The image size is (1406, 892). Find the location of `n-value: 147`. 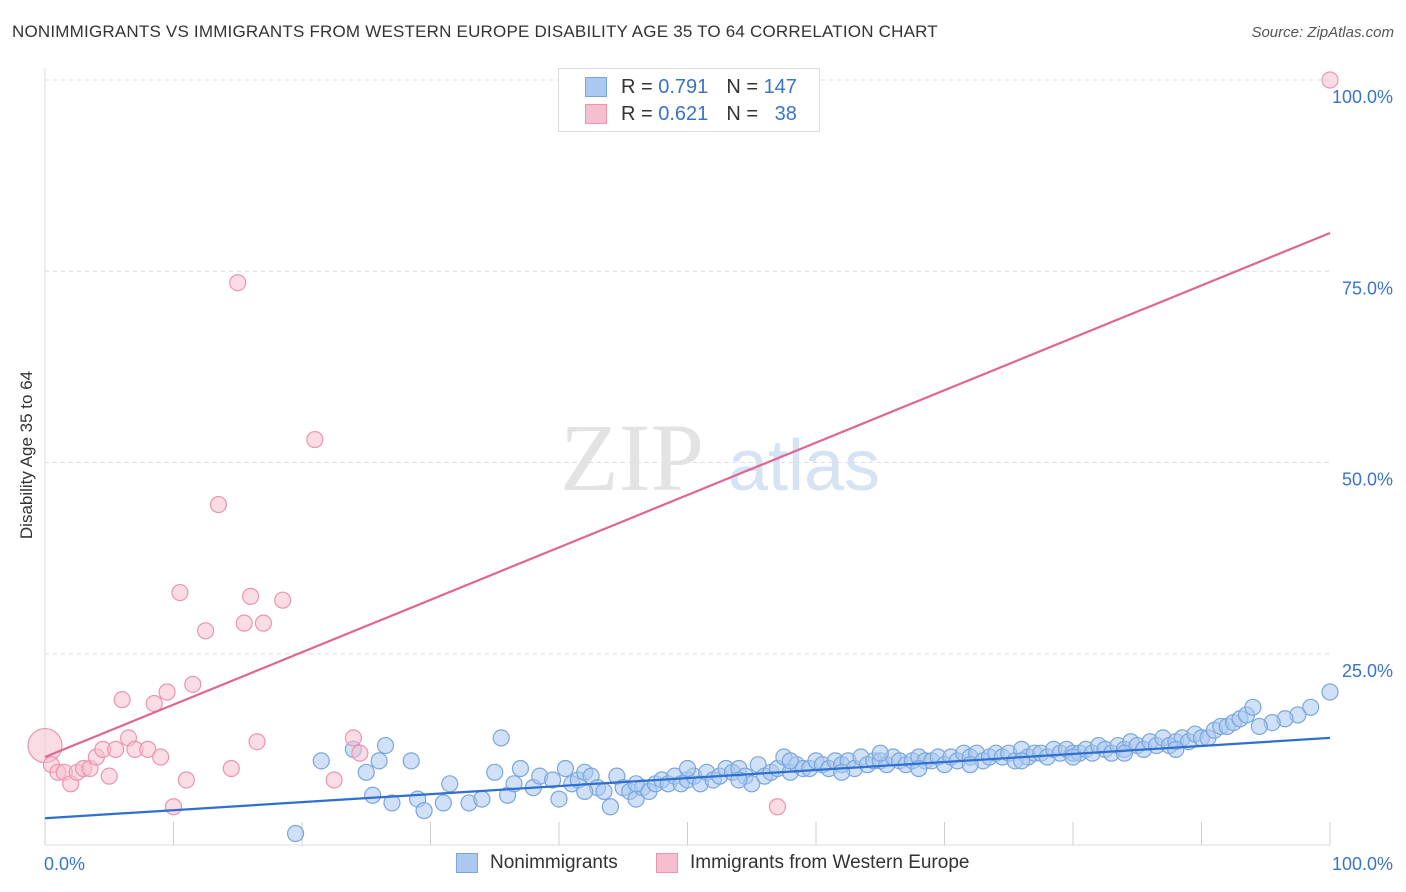

n-value: 147 is located at coordinates (780, 86).